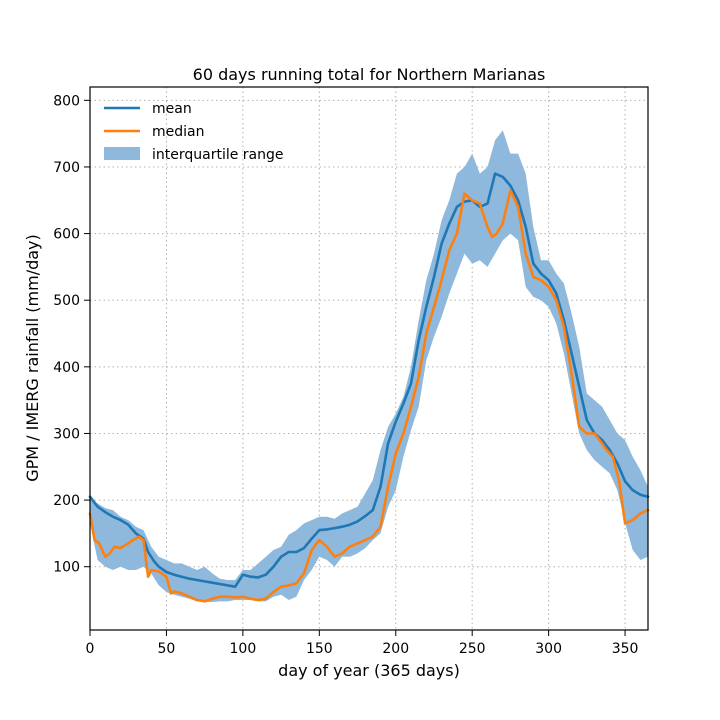 This screenshot has width=720, height=720. I want to click on y-tick-label: 800, so click(66, 101).